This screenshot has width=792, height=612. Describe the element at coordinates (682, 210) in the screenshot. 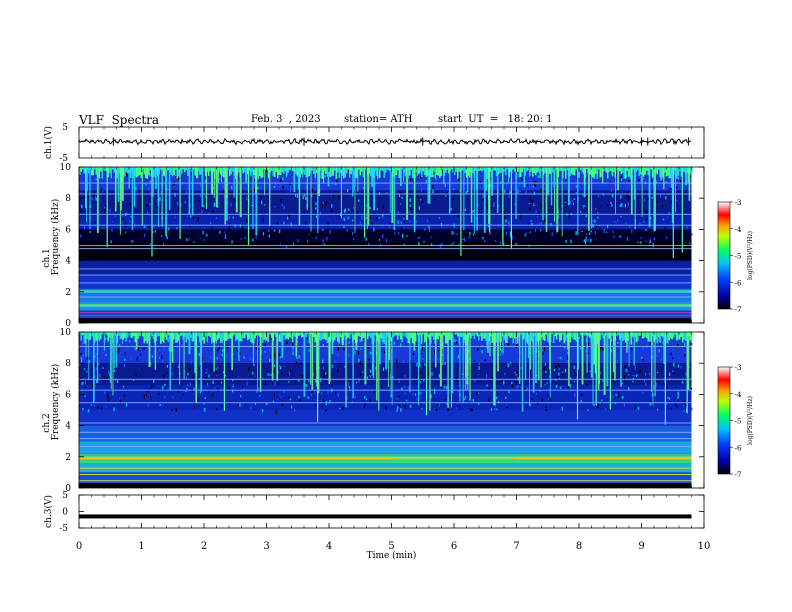

I see `ch1-spectrogram-sferic-long` at that location.